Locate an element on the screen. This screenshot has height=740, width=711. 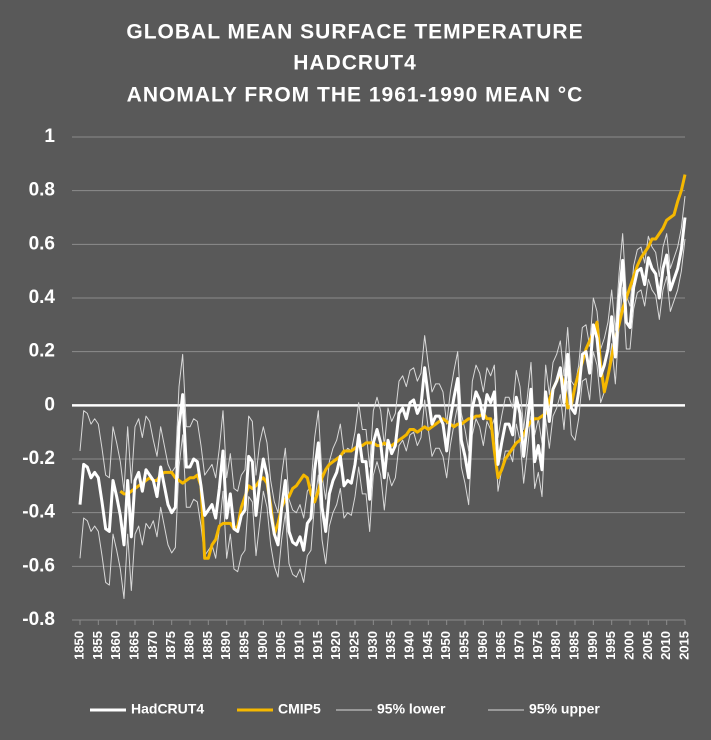
x-tick-label: 1905 is located at coordinates (280, 645).